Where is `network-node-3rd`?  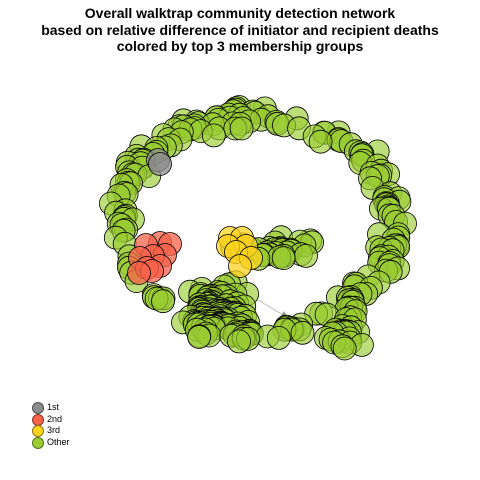
network-node-3rd is located at coordinates (240, 266).